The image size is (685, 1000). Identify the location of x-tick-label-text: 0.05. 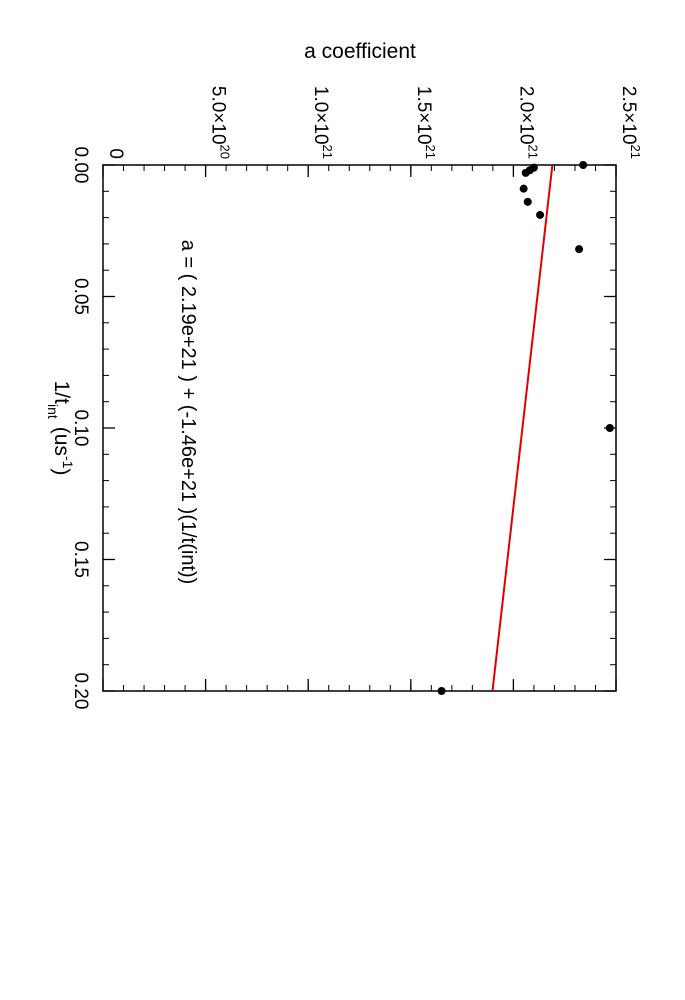
(80, 296).